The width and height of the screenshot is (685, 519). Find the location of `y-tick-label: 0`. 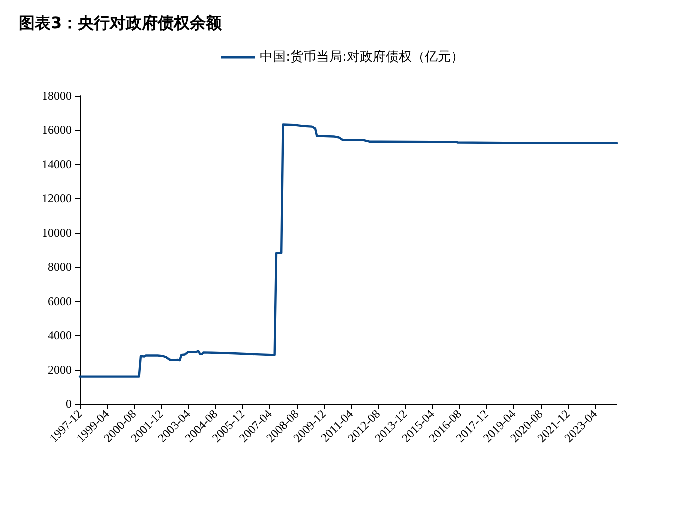

y-tick-label: 0 is located at coordinates (69, 404).